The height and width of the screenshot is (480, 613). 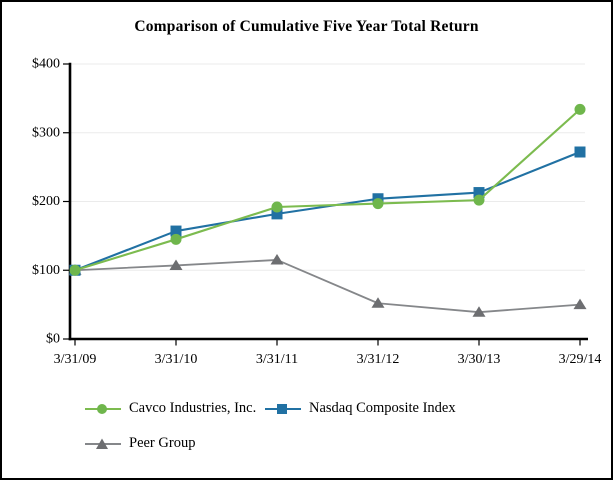 What do you see at coordinates (580, 359) in the screenshot?
I see `x-tick-label: 3/29/14` at bounding box center [580, 359].